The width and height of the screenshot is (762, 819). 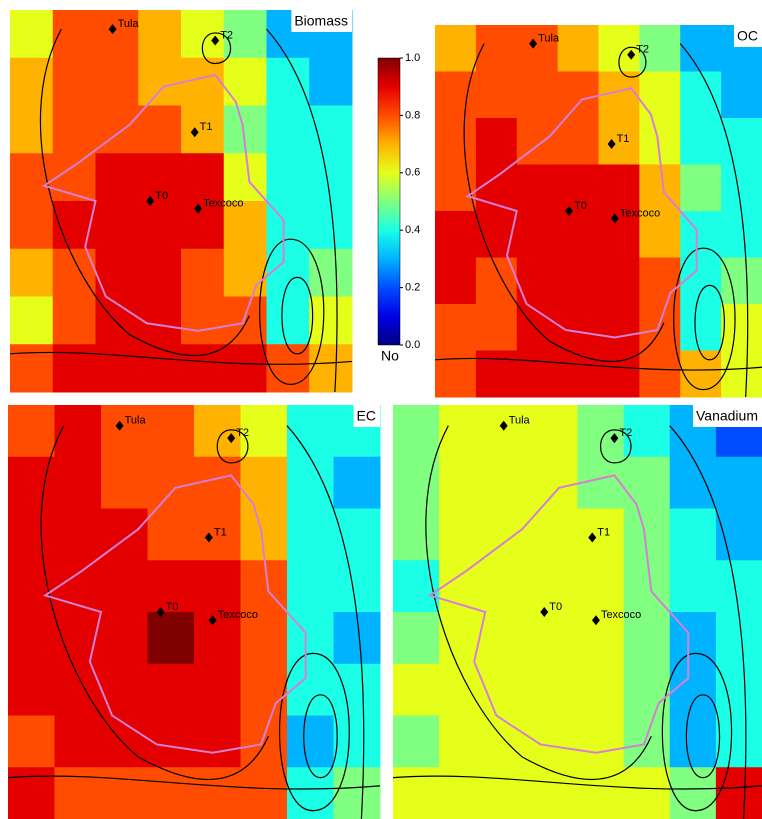 I want to click on panel-title: Vanadium, so click(x=727, y=416).